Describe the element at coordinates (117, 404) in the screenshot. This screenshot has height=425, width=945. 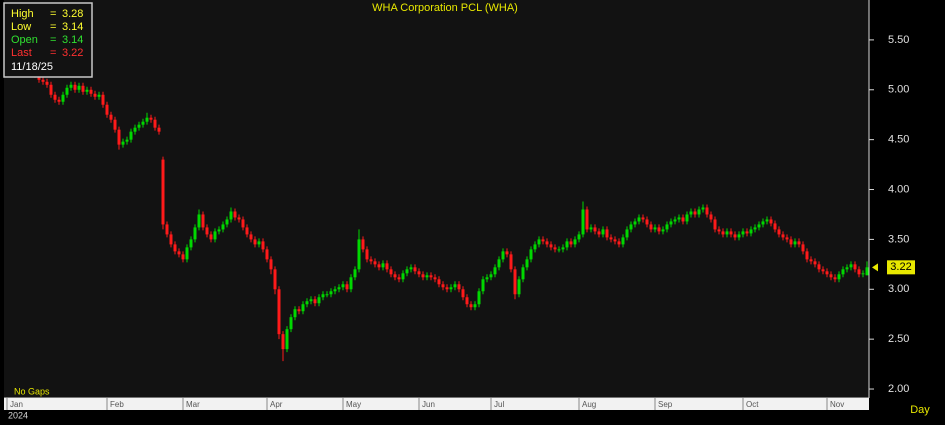
I see `x-tick-label: Feb` at that location.